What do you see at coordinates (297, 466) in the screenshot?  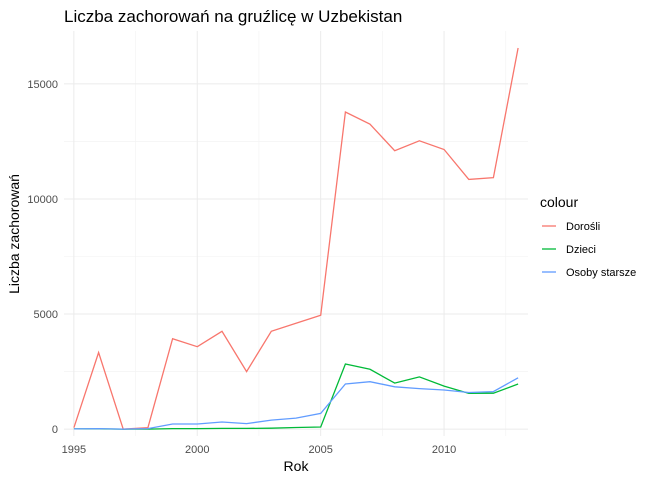 I see `x-axis-title: Rok` at bounding box center [297, 466].